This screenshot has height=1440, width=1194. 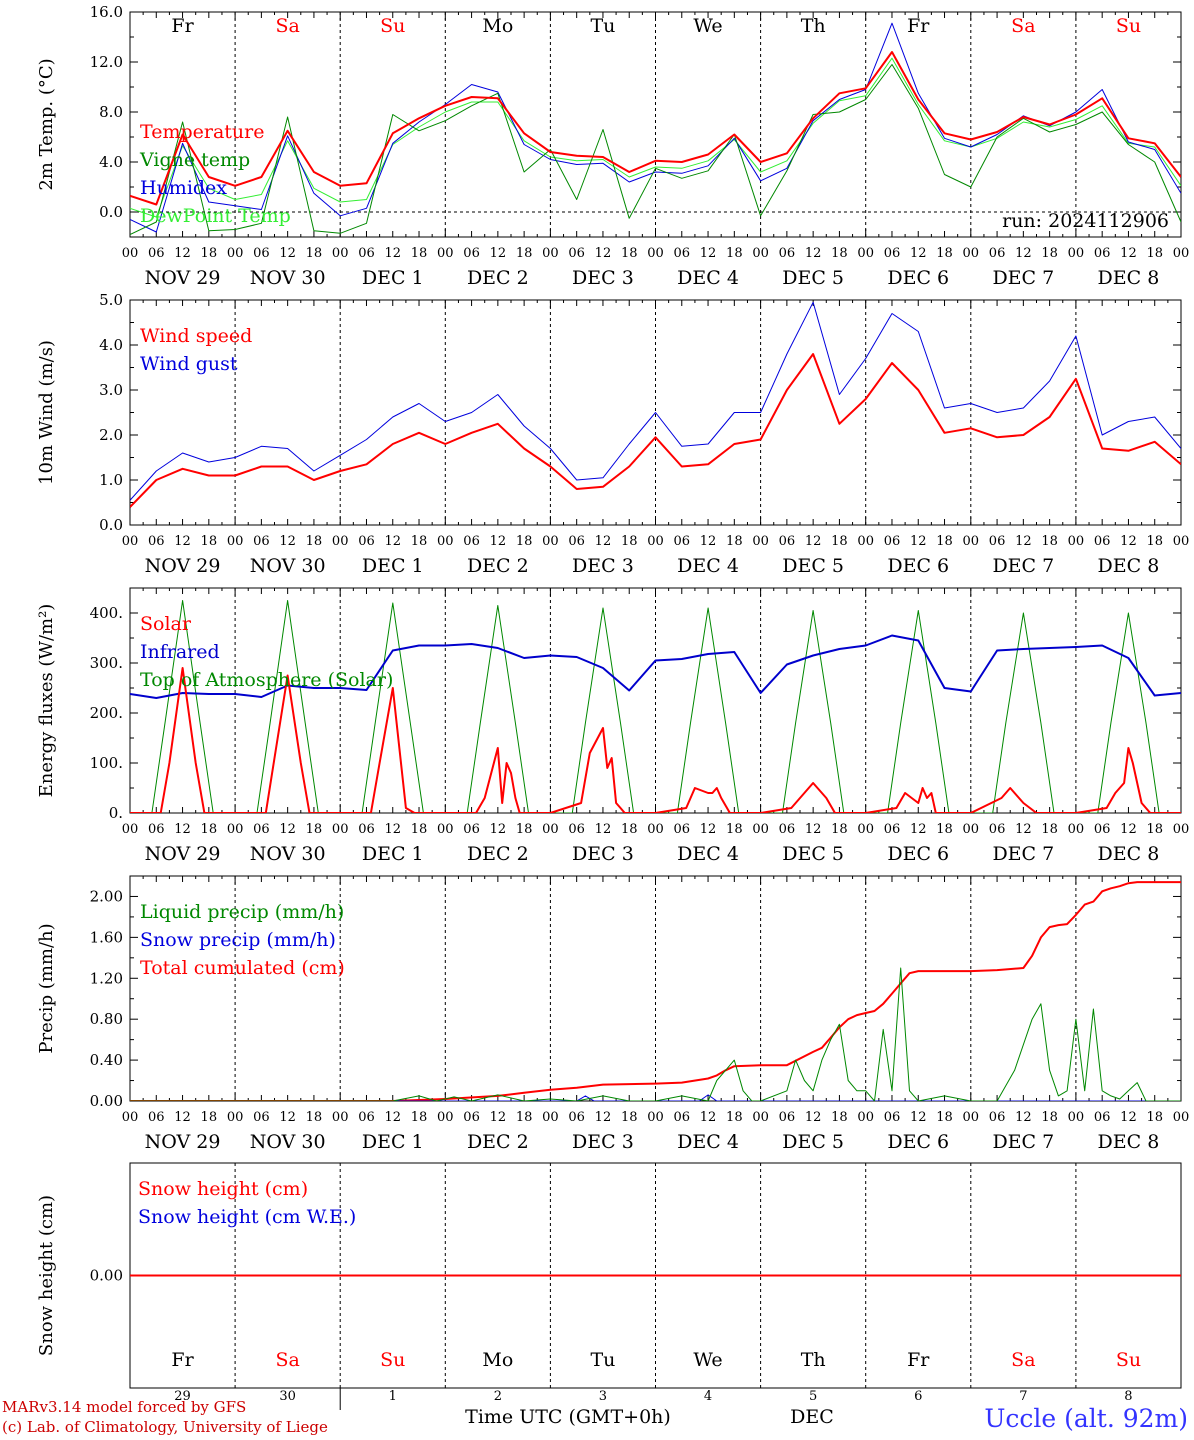 I want to click on legend-humidex: Humidex, so click(x=183, y=188).